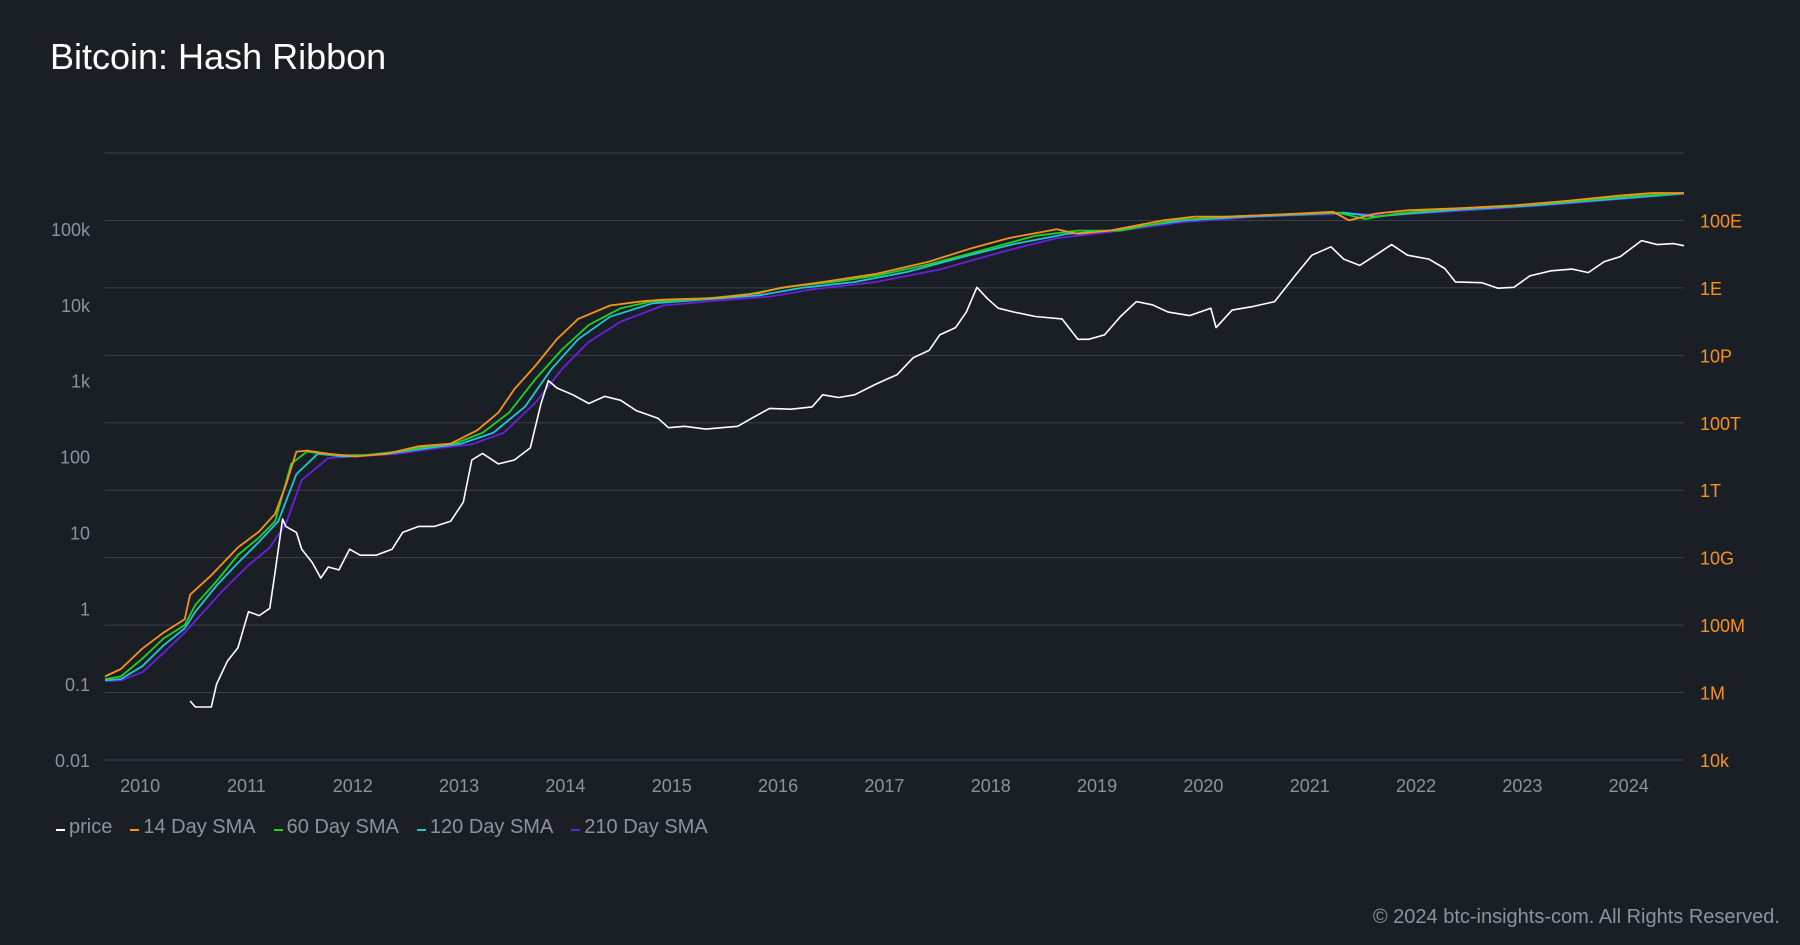 The height and width of the screenshot is (945, 1800). Describe the element at coordinates (576, 830) in the screenshot. I see `legend-swatch-sma210` at that location.